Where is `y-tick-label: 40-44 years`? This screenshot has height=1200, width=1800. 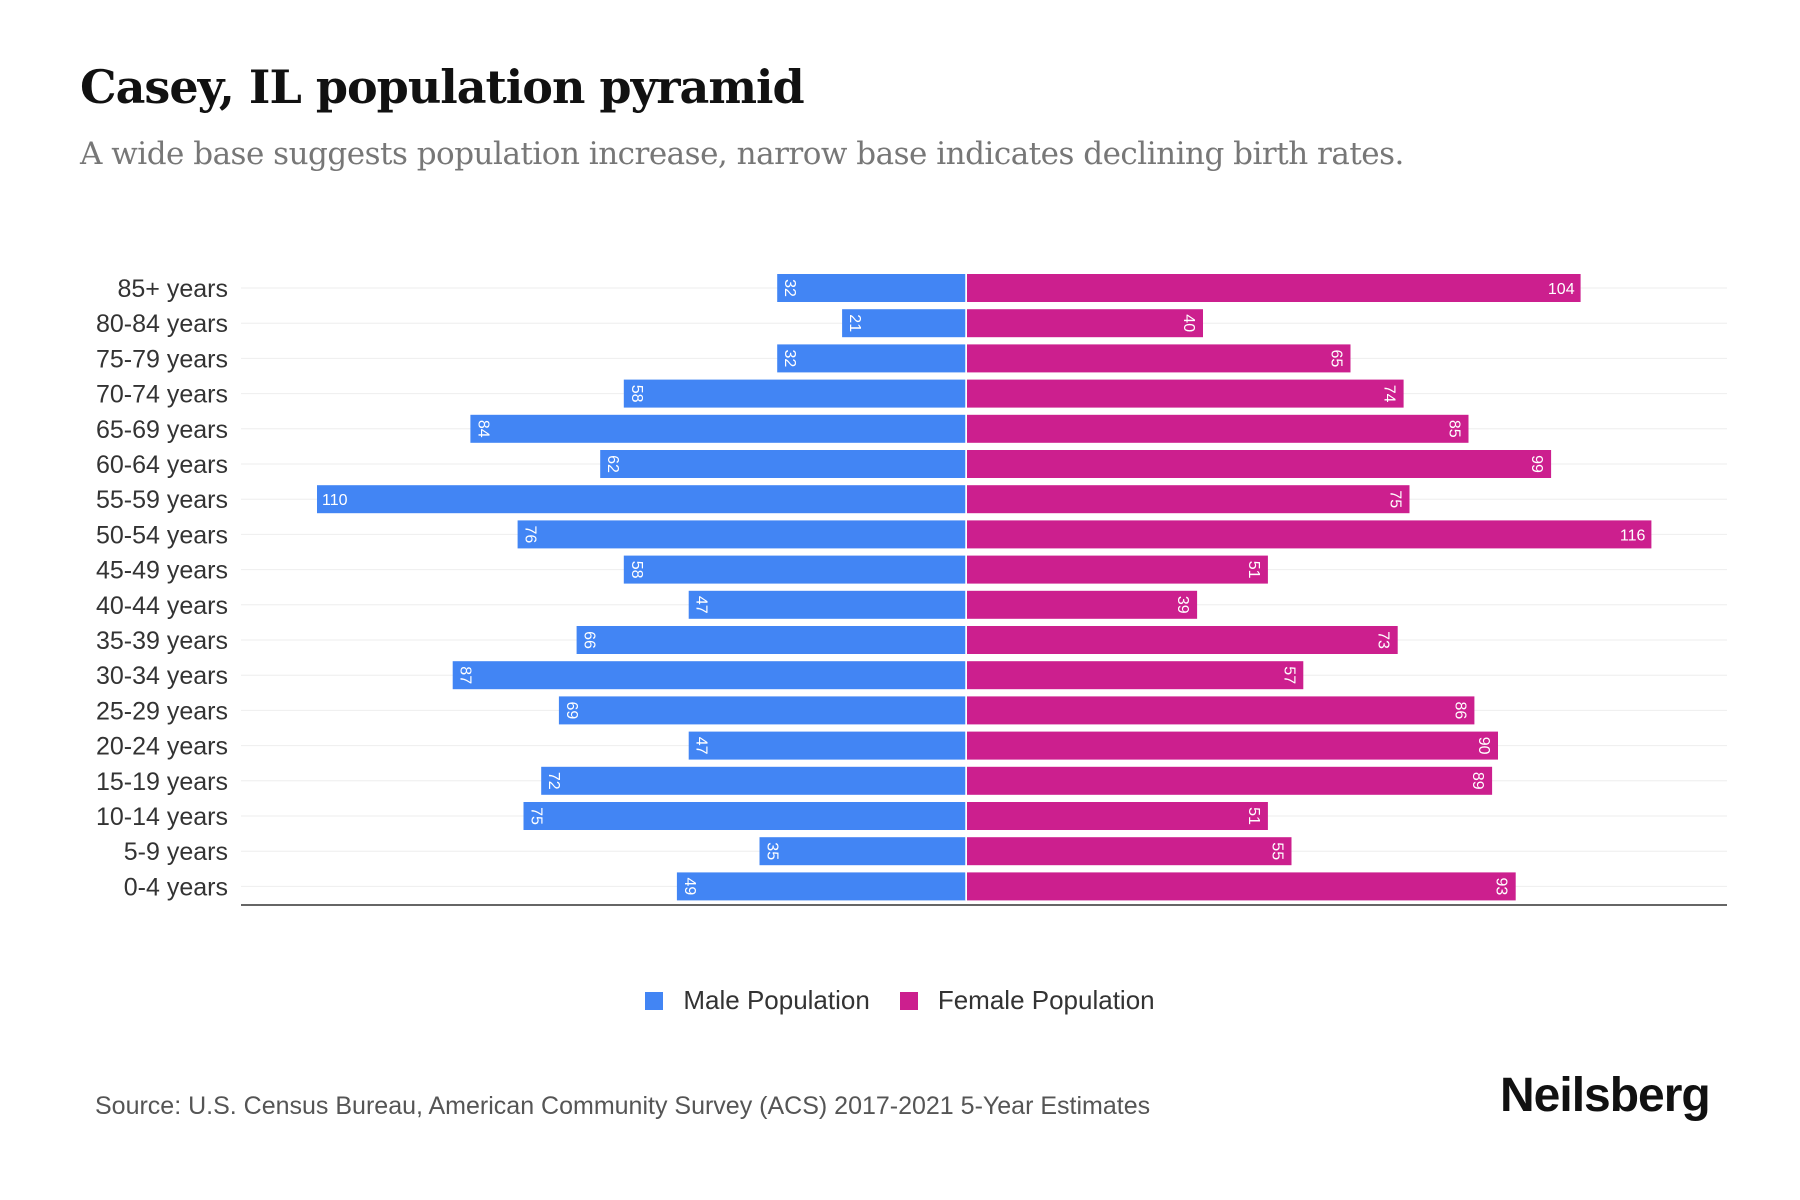 y-tick-label: 40-44 years is located at coordinates (162, 606).